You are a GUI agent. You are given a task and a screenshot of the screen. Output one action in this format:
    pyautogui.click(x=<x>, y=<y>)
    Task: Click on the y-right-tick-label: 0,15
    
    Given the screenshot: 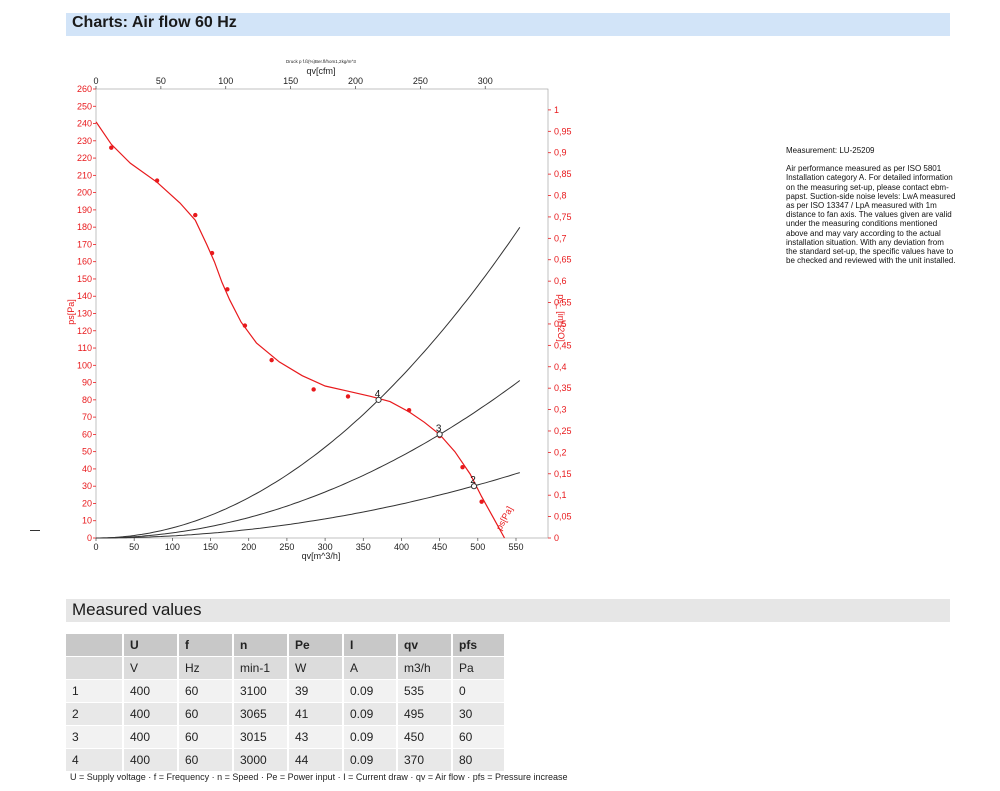 What is the action you would take?
    pyautogui.click(x=563, y=474)
    